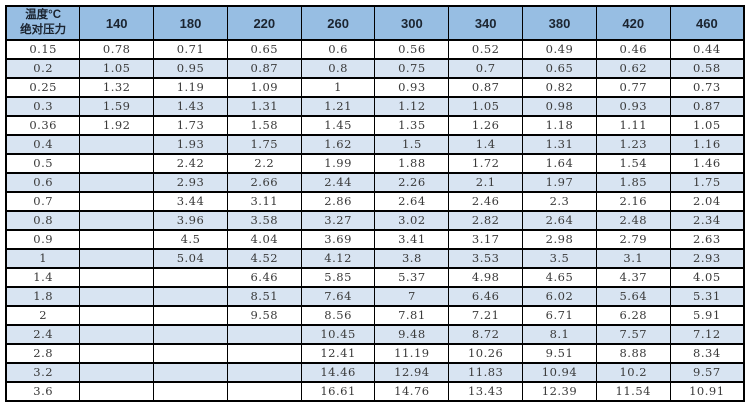 This screenshot has width=750, height=413. Describe the element at coordinates (338, 23) in the screenshot. I see `column-header: 260` at that location.